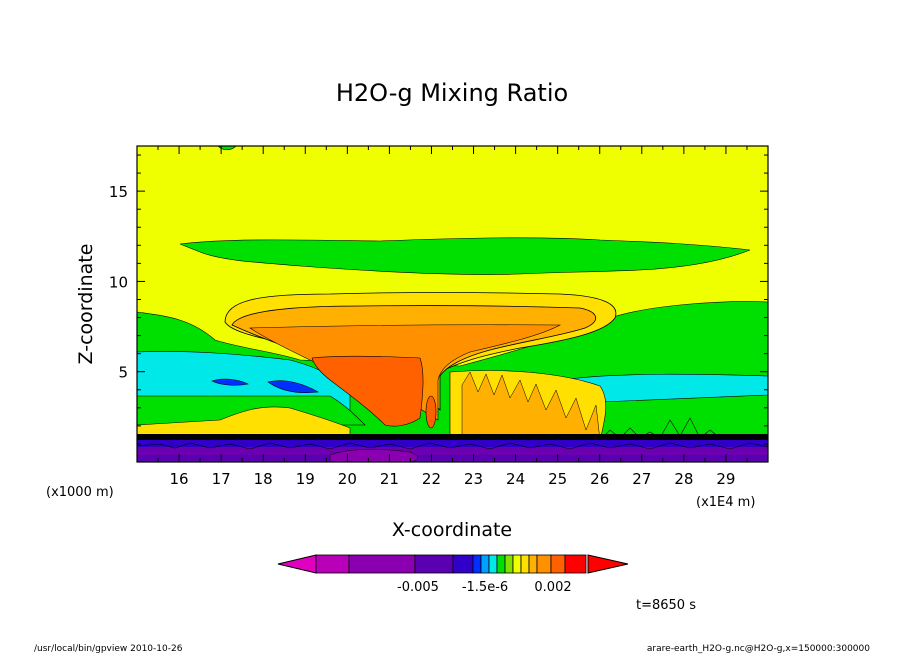  I want to click on region-surface-ripple, so click(452, 446).